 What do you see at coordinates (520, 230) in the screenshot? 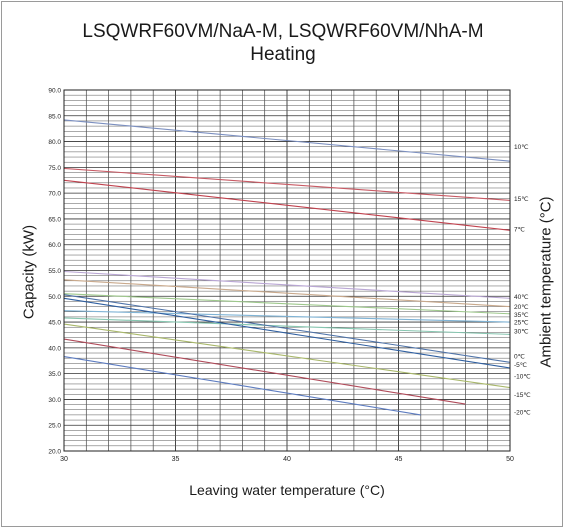
I see `series-label: 7℃` at bounding box center [520, 230].